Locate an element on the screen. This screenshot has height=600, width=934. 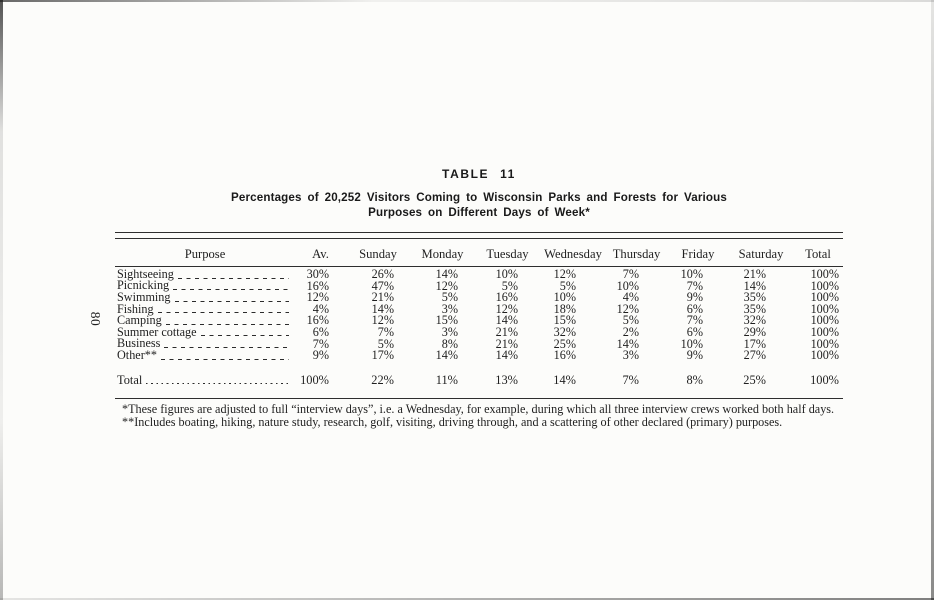
value-cell-monday: 11% is located at coordinates (446, 379).